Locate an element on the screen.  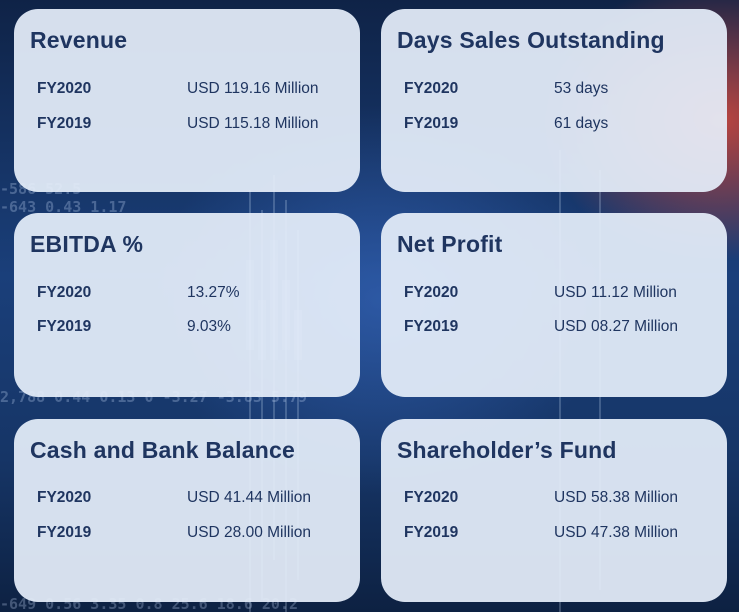
fy2019-value: USD 28.00 Million is located at coordinates (249, 532).